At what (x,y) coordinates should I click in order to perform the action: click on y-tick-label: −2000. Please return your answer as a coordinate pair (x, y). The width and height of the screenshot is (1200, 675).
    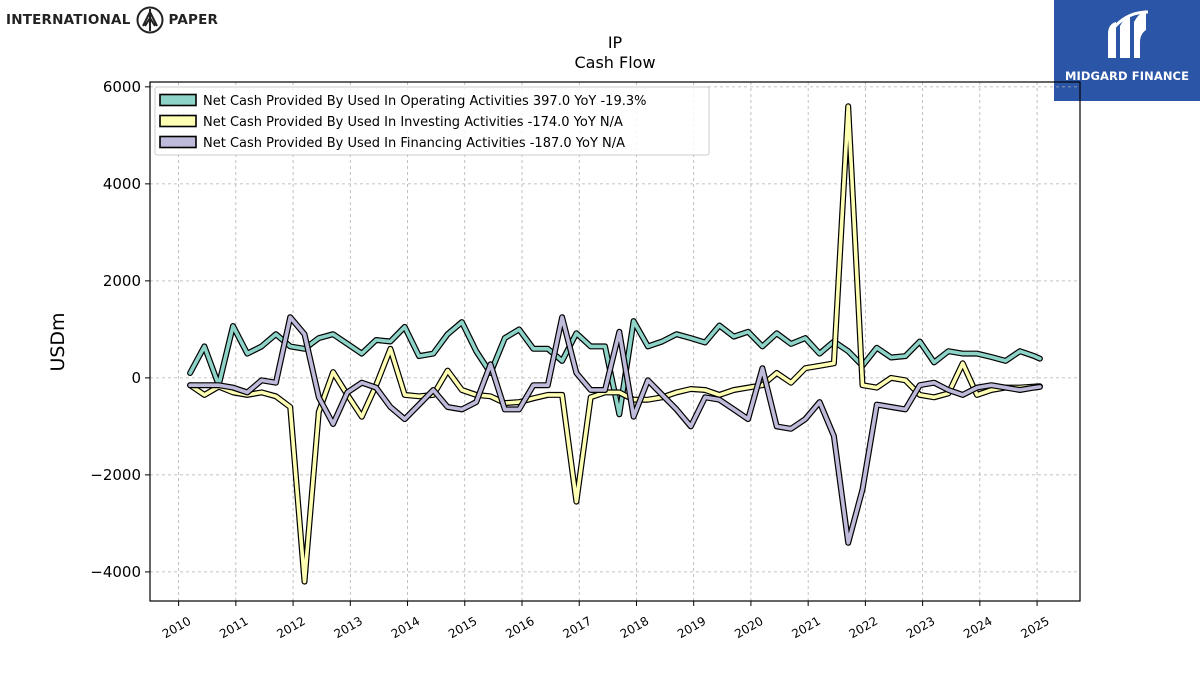
    Looking at the image, I should click on (115, 475).